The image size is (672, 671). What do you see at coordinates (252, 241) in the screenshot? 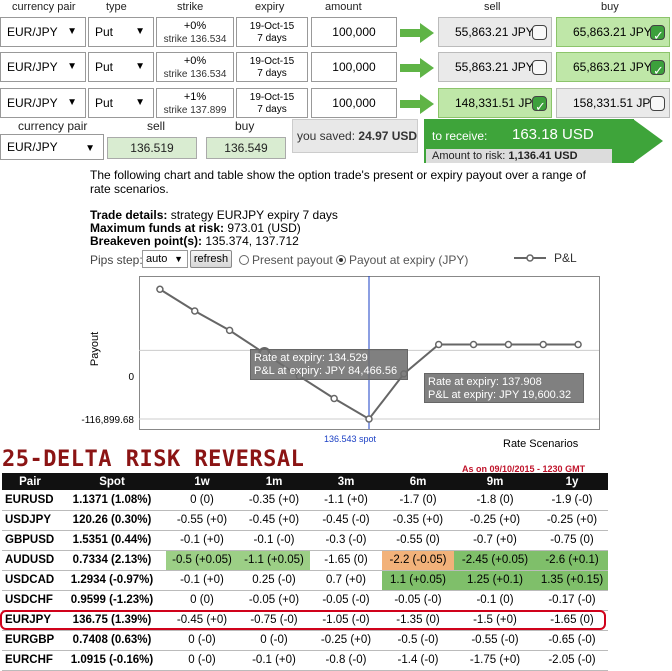
I see `breakeven-value: 135.374, 137.712` at bounding box center [252, 241].